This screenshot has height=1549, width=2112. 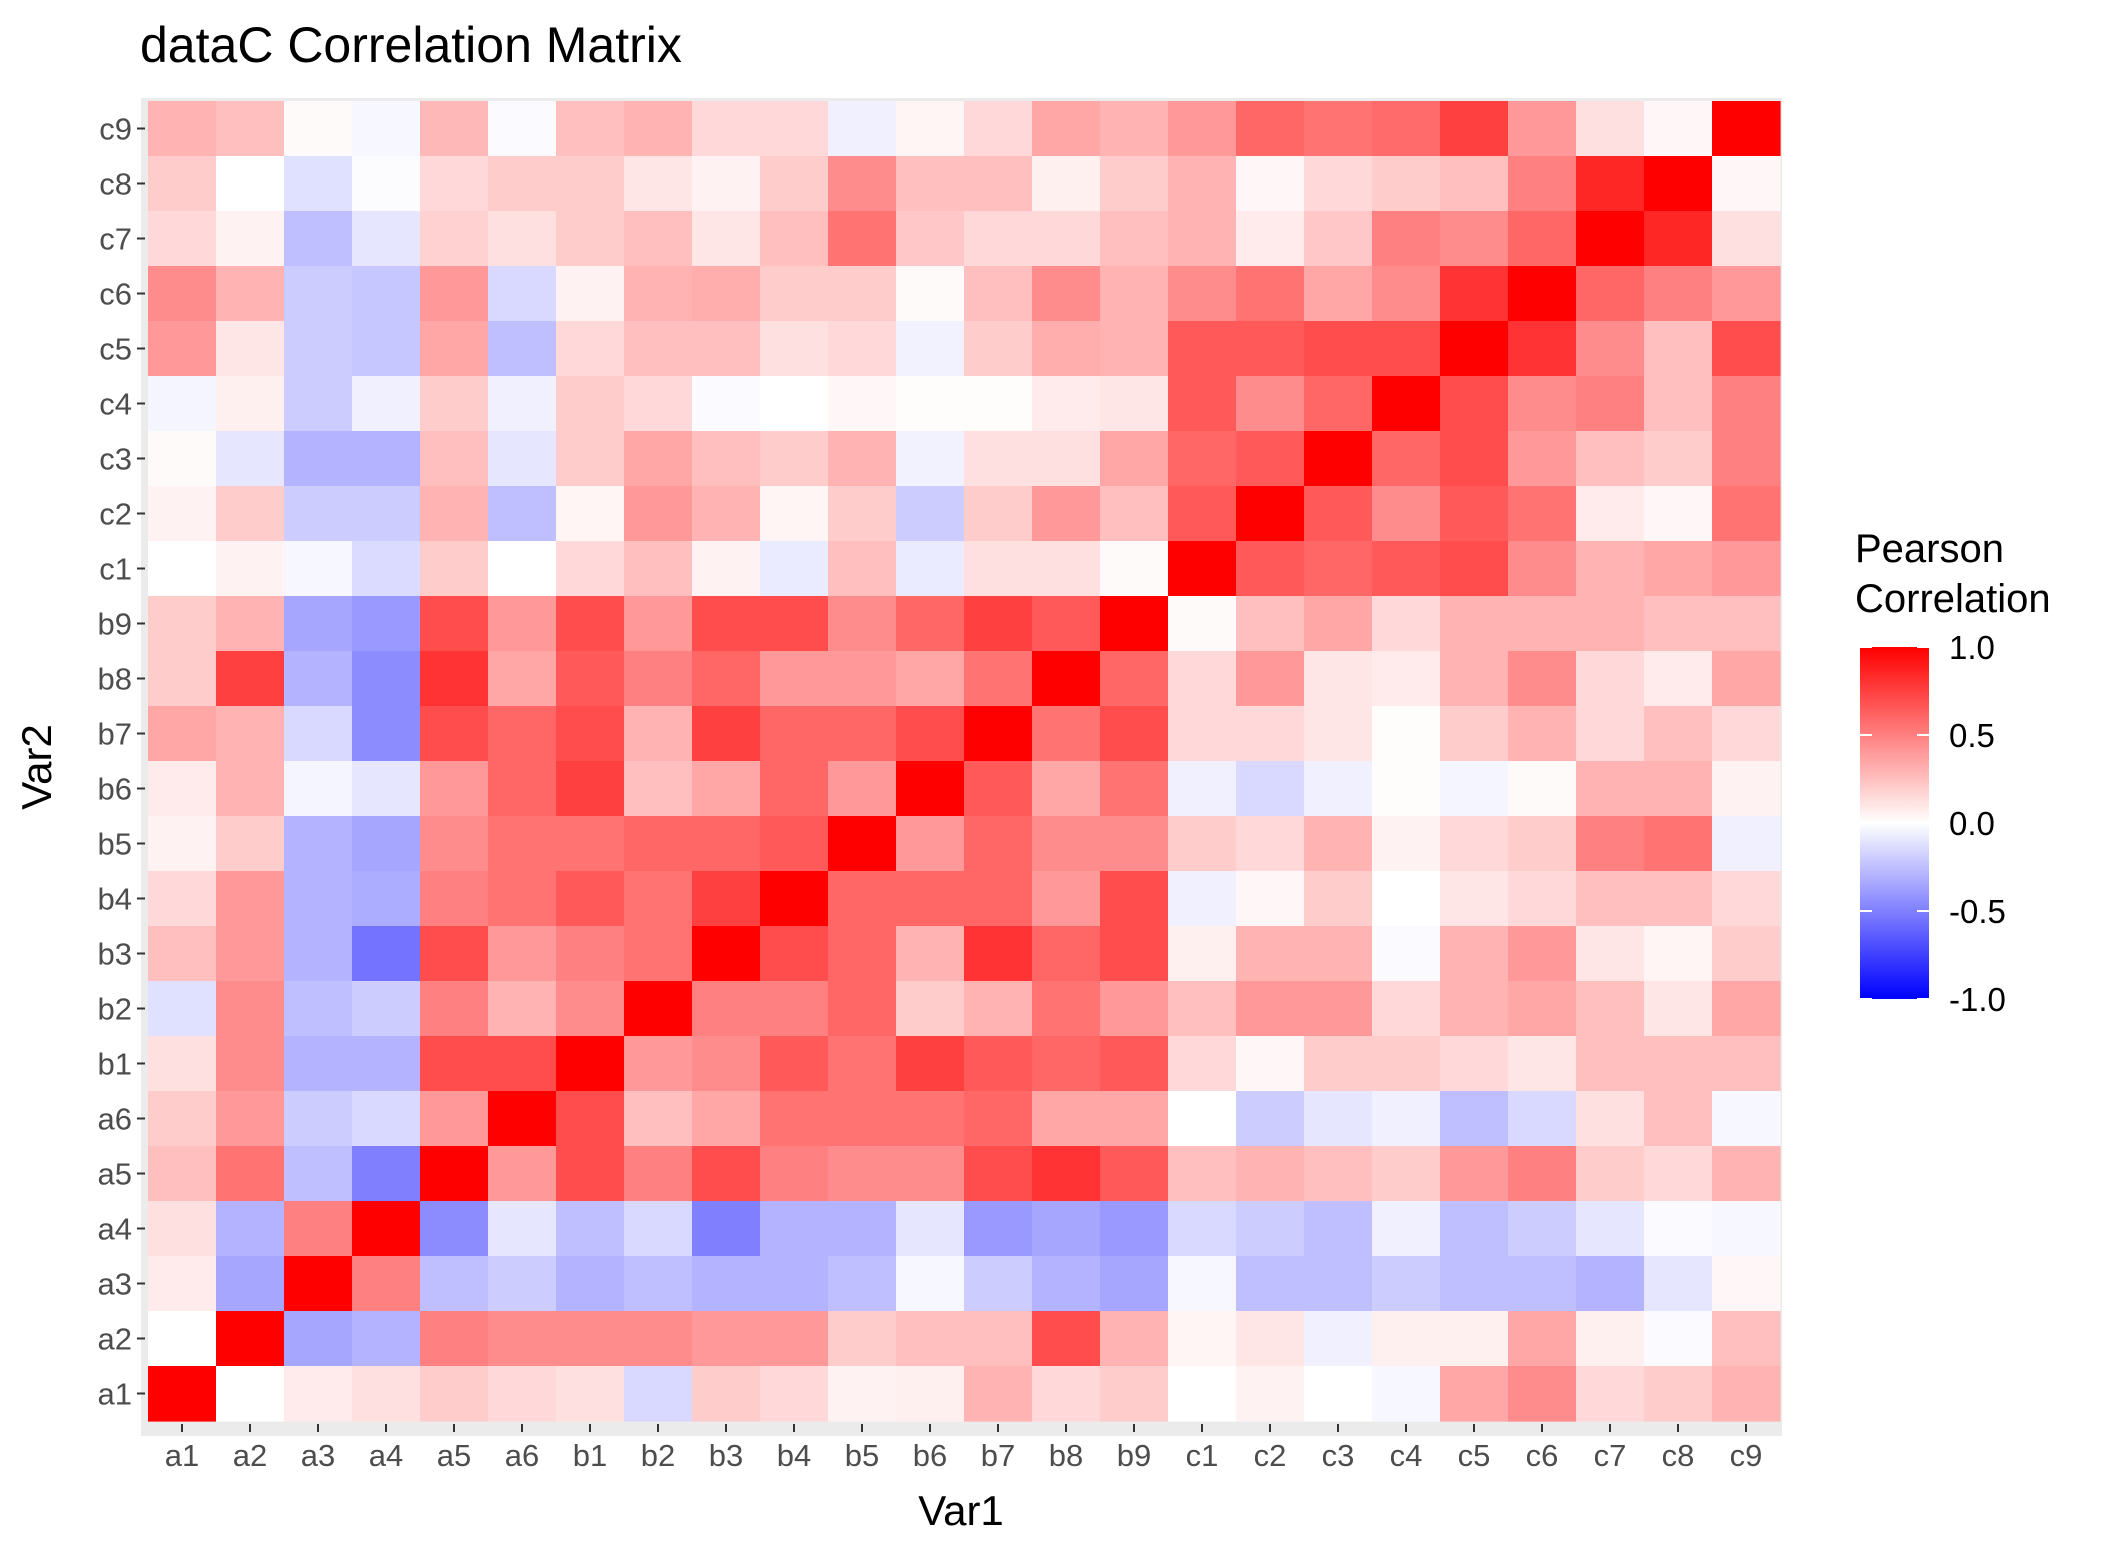 I want to click on y-tick-label-c4: c4, so click(x=115, y=404).